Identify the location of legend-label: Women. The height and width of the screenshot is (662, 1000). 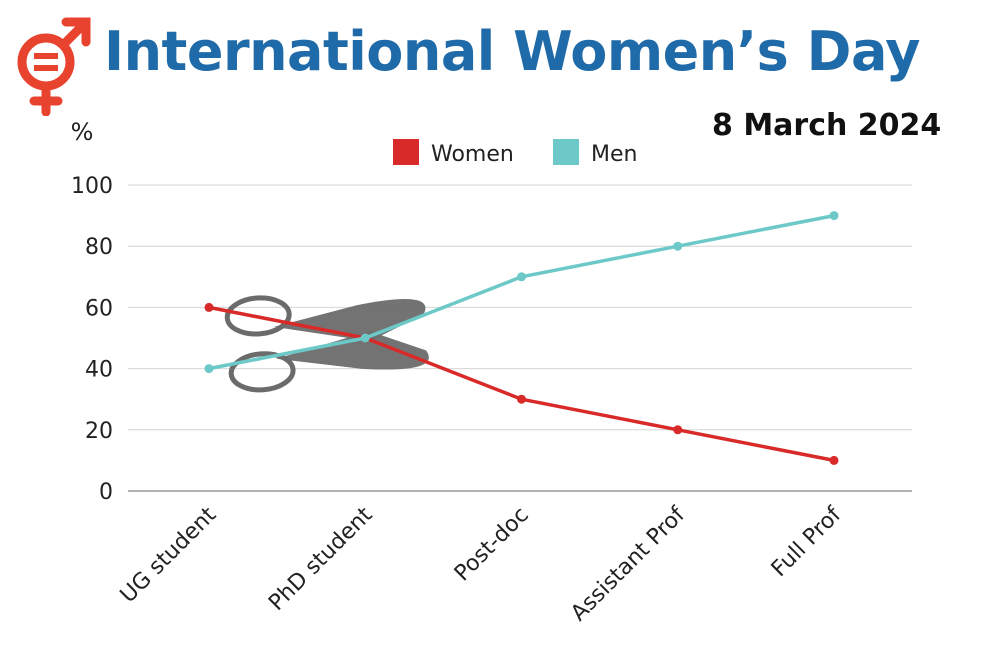
(472, 154).